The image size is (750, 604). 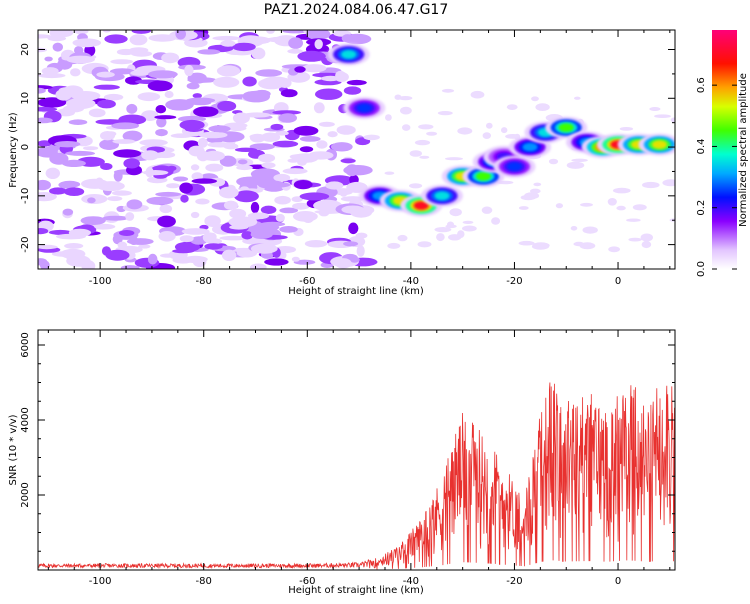 I want to click on x-tick: 0, so click(x=618, y=458).